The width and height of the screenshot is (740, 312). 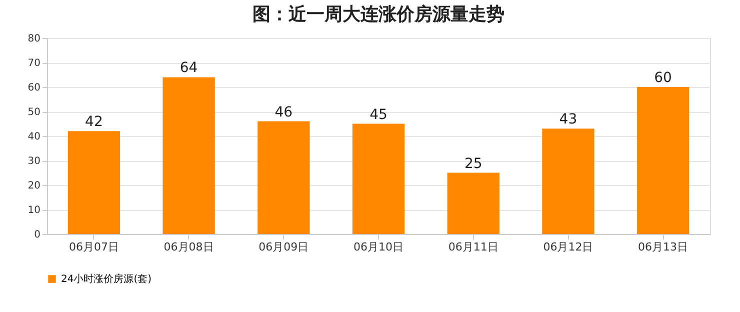 I want to click on y-tick-label: 0, so click(x=37, y=235).